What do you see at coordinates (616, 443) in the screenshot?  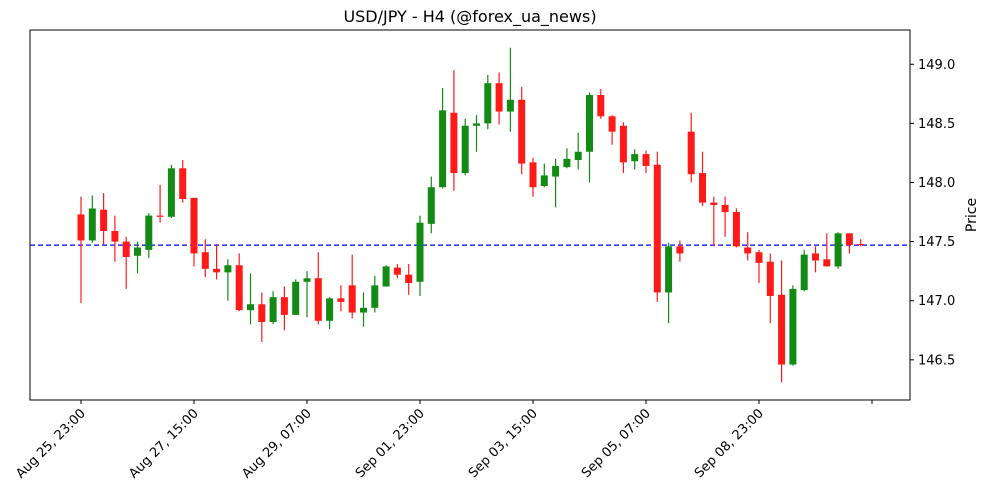 I see `x-tick-label: Sep 05, 07:00` at bounding box center [616, 443].